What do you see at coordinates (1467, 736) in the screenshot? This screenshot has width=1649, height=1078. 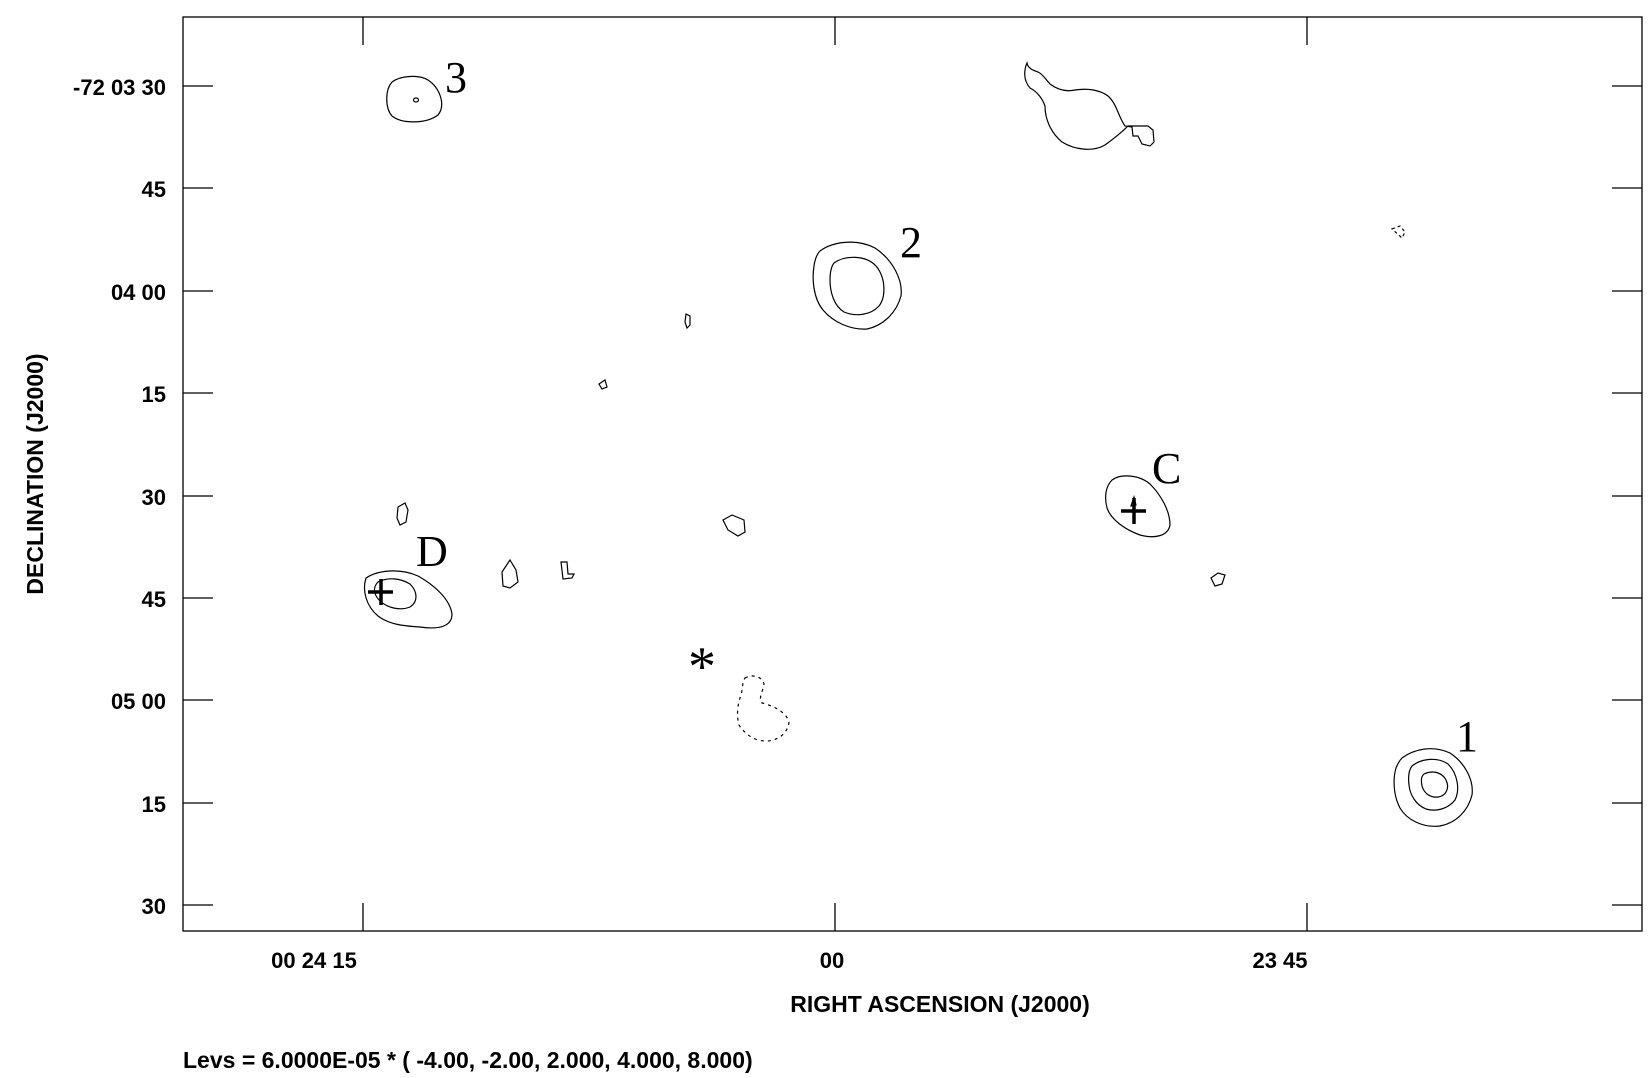 I see `source-label-1: 1` at bounding box center [1467, 736].